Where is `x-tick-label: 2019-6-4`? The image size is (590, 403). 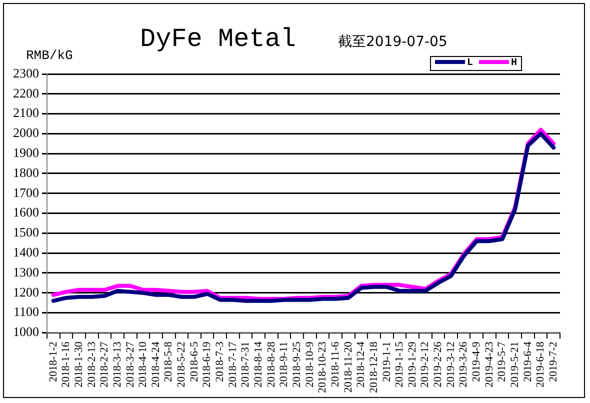
x-tick-label: 2019-6-4 is located at coordinates (528, 361).